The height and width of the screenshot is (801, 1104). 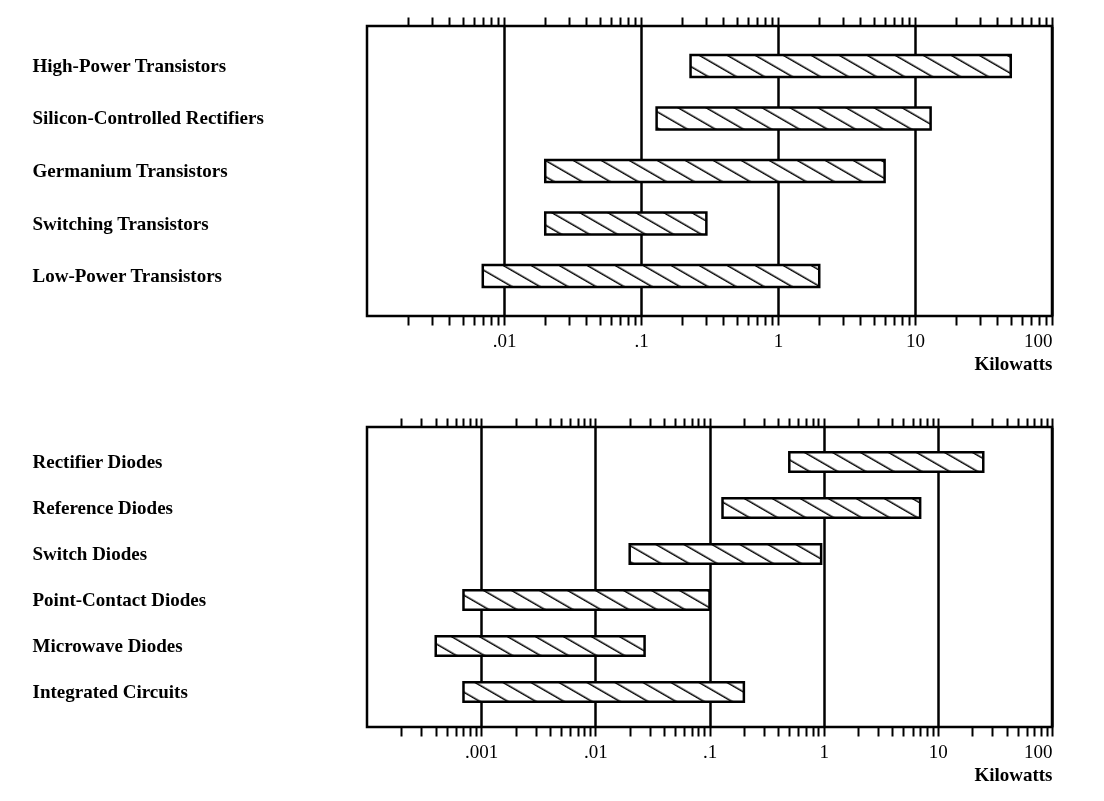 What do you see at coordinates (90, 553) in the screenshot?
I see `y-tick-label: Switch Diodes` at bounding box center [90, 553].